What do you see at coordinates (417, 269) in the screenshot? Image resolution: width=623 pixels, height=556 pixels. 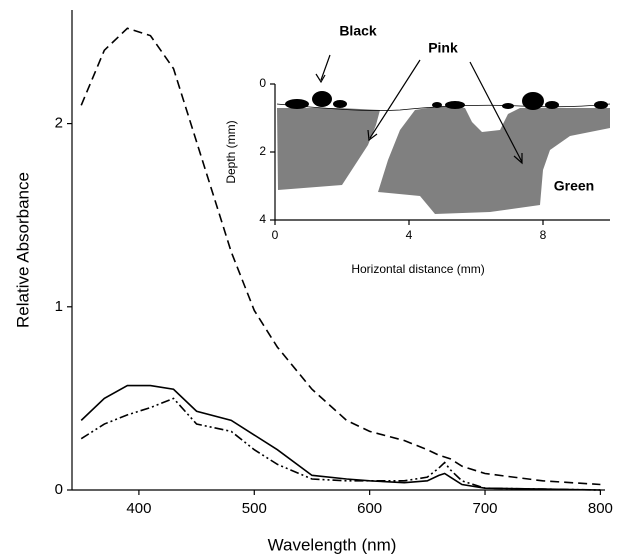 I see `inset-x-label: Horizontal distance (mm)` at bounding box center [417, 269].